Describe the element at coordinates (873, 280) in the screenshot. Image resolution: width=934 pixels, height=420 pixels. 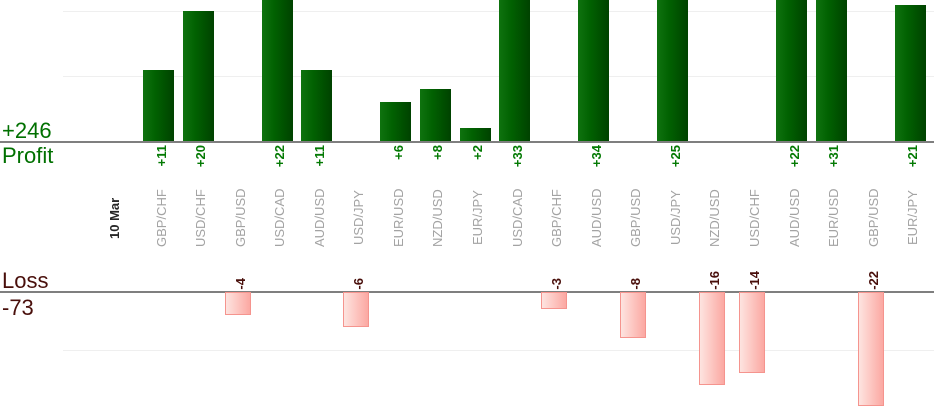
I see `value-label--22: -22` at that location.